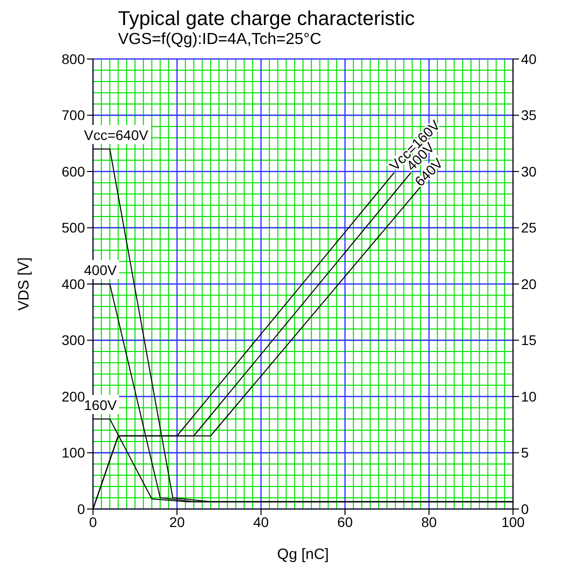 The width and height of the screenshot is (567, 585). I want to click on y-tick-label: 700, so click(74, 115).